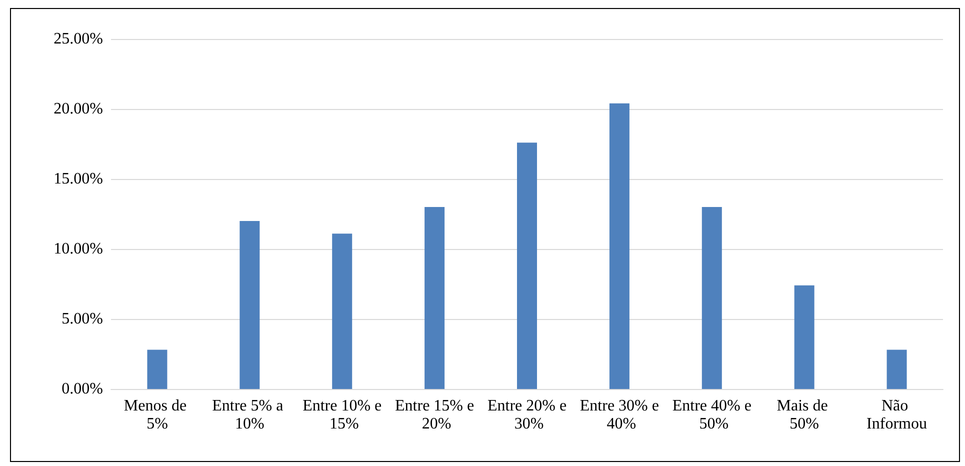 The height and width of the screenshot is (466, 965). I want to click on x-tick-label: Mais de 50%, so click(804, 415).